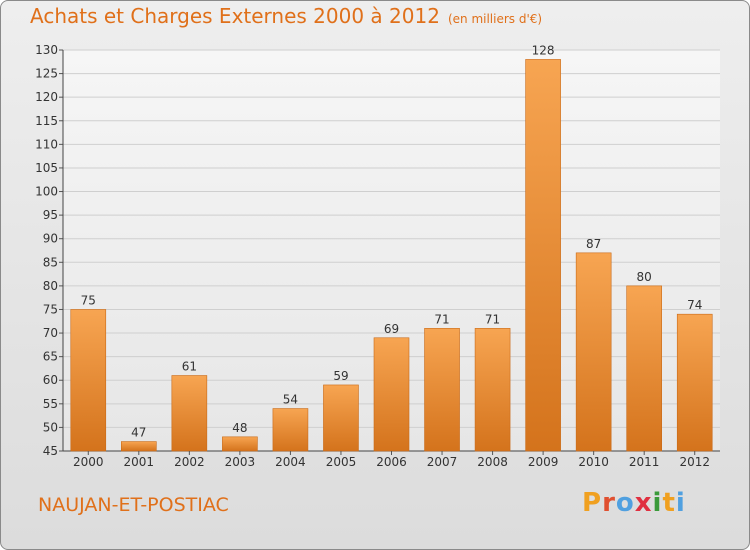 The height and width of the screenshot is (550, 750). Describe the element at coordinates (189, 367) in the screenshot. I see `data-label: 61` at that location.